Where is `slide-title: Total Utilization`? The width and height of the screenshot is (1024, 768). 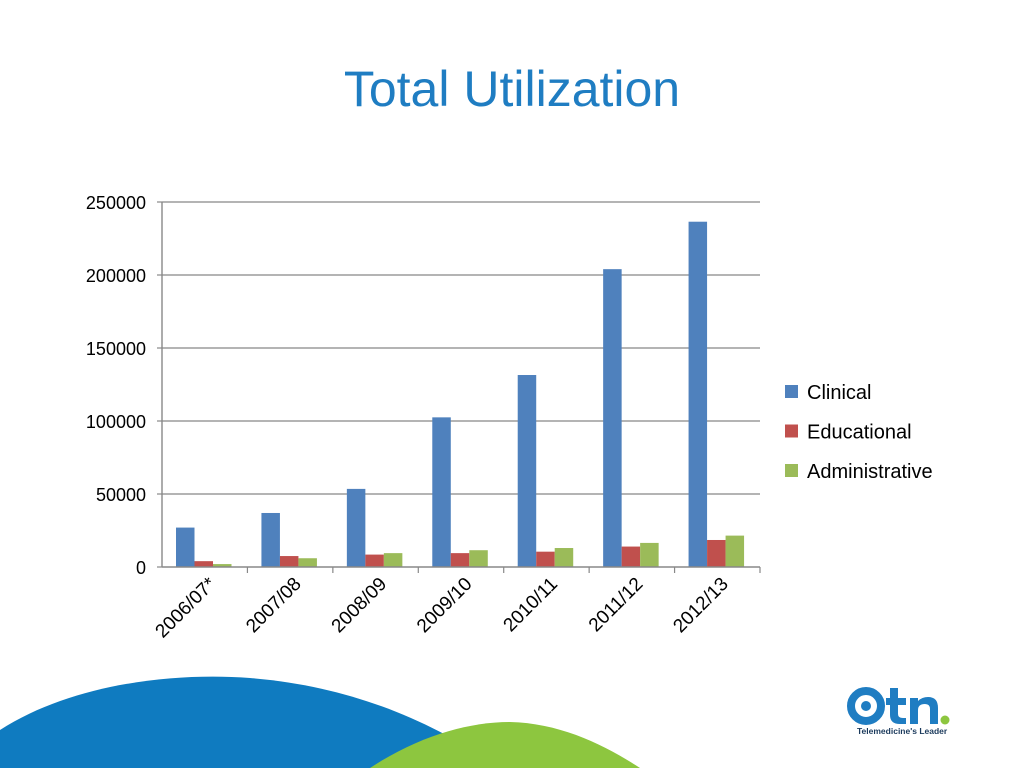
slide-title: Total Utilization is located at coordinates (512, 89).